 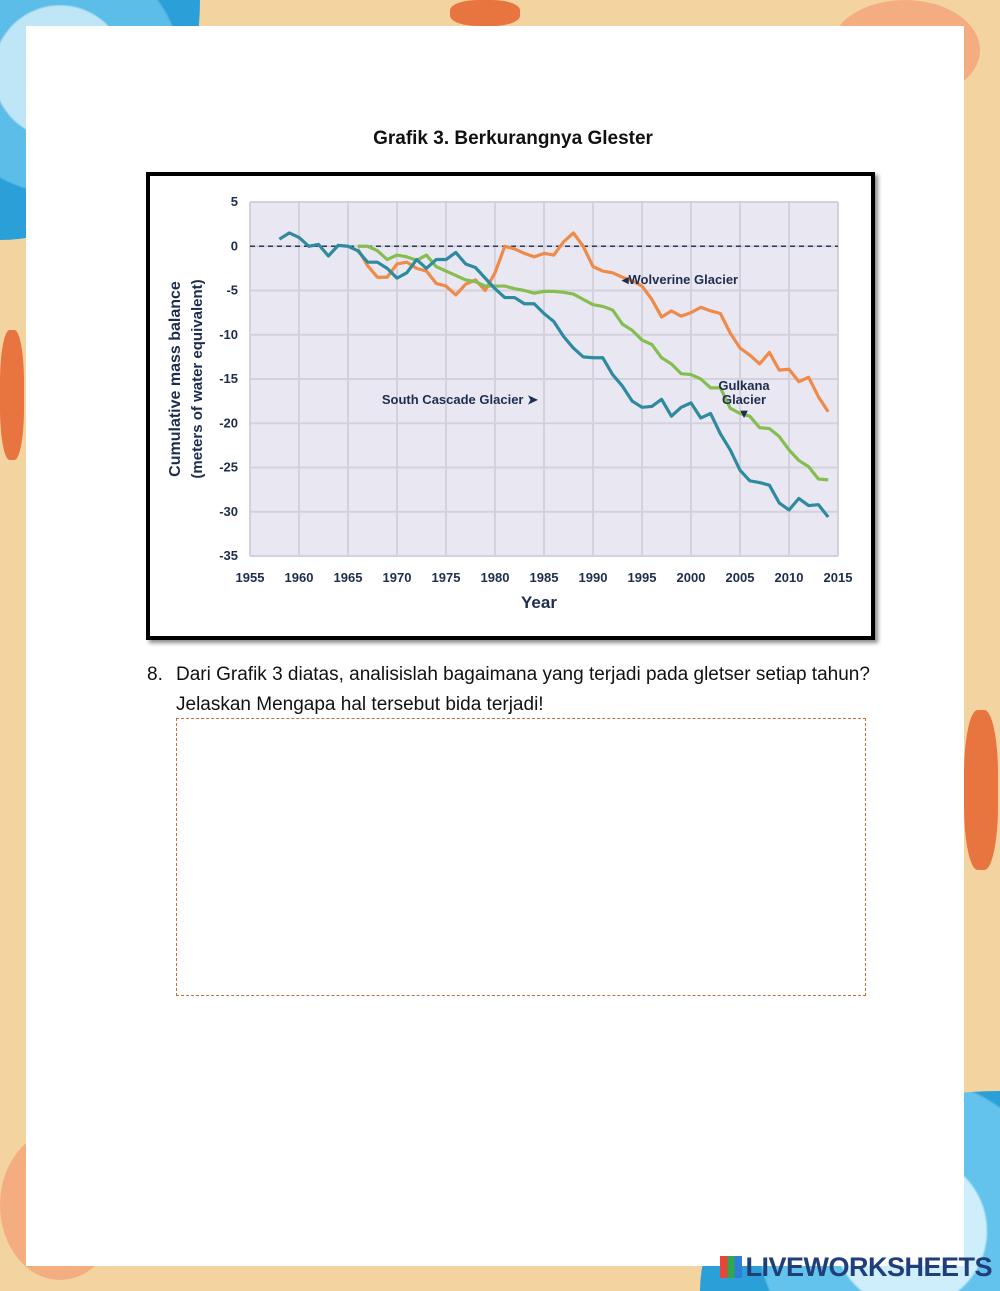 What do you see at coordinates (740, 577) in the screenshot?
I see `x-tick-label: 2005` at bounding box center [740, 577].